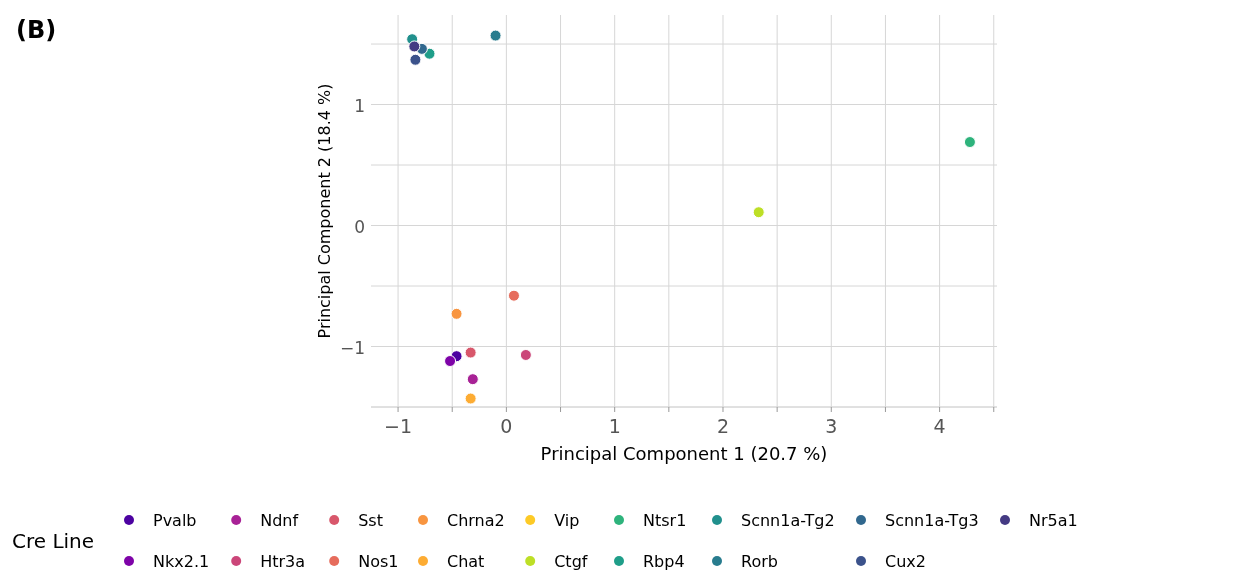  Describe the element at coordinates (53, 541) in the screenshot. I see `legend-title: Cre Line` at that location.